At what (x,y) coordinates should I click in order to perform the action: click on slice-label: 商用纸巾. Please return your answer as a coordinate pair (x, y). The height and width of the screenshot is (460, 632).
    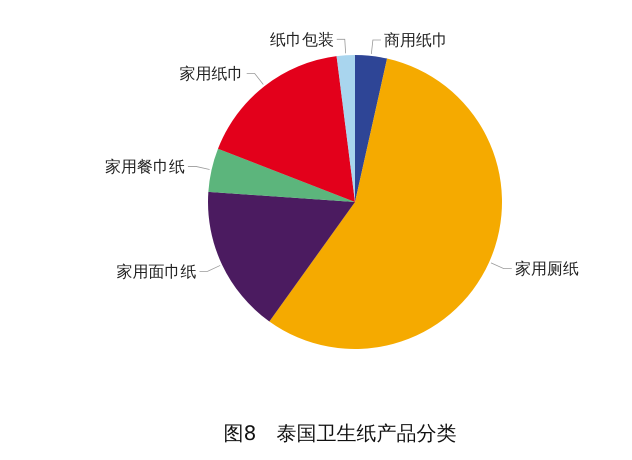
    Looking at the image, I should click on (416, 40).